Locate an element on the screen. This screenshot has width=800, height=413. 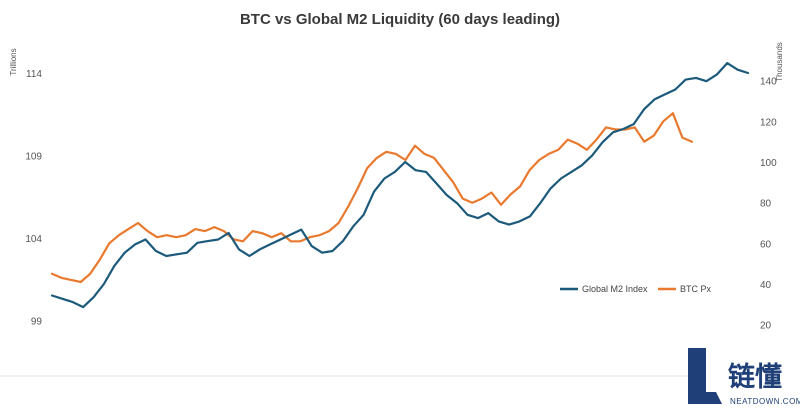
right-tick-label: 80 is located at coordinates (766, 204).